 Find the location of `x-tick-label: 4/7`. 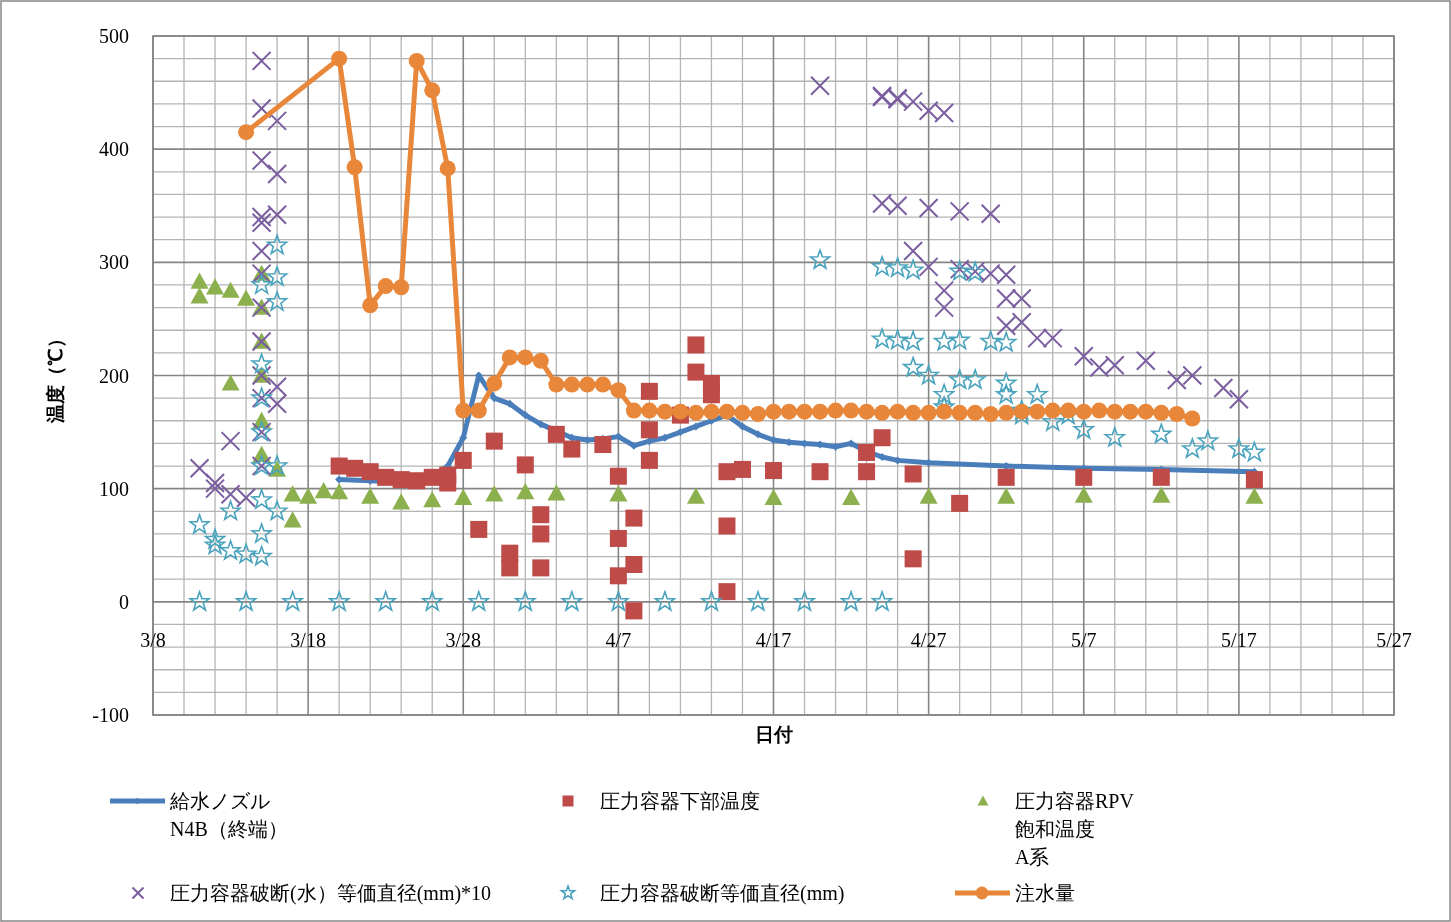

x-tick-label: 4/7 is located at coordinates (618, 640).